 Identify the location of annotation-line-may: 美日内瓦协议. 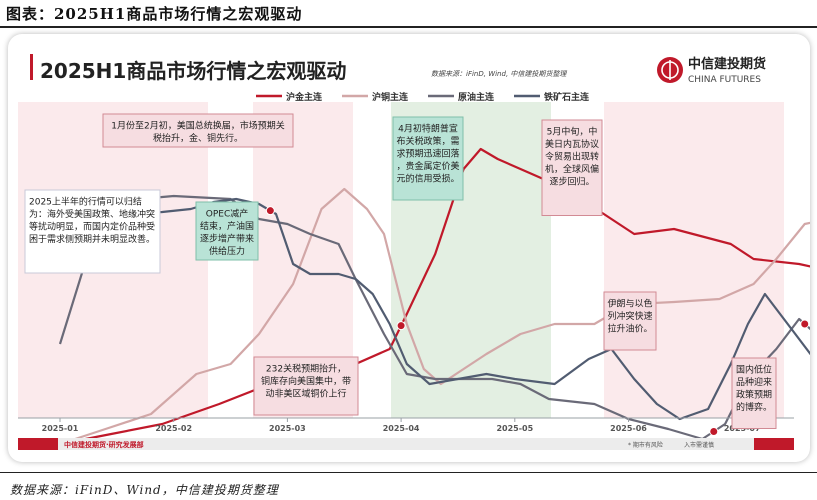
(572, 144).